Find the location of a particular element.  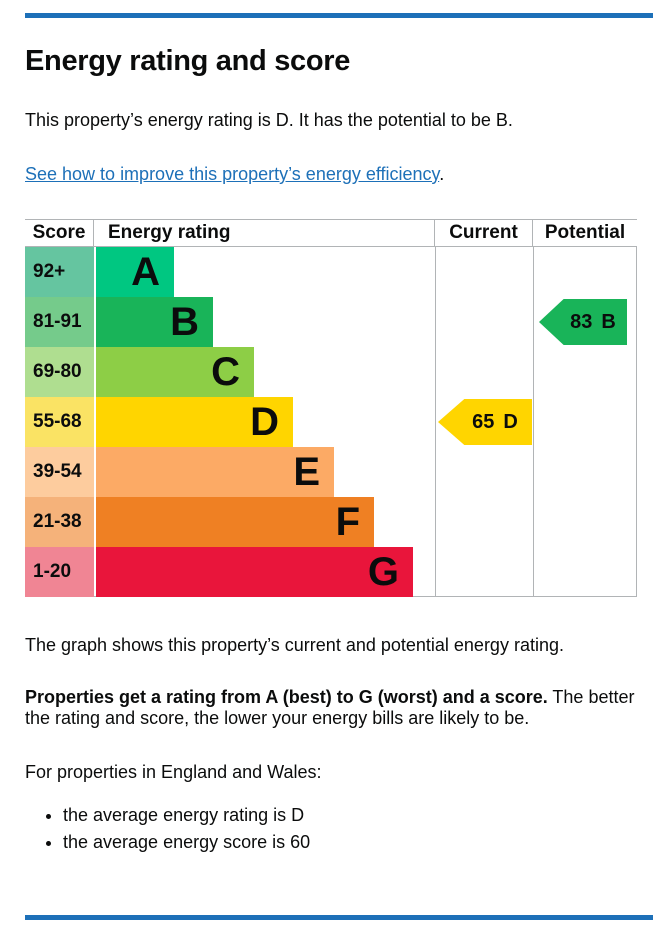

header-current: Current is located at coordinates (484, 233).